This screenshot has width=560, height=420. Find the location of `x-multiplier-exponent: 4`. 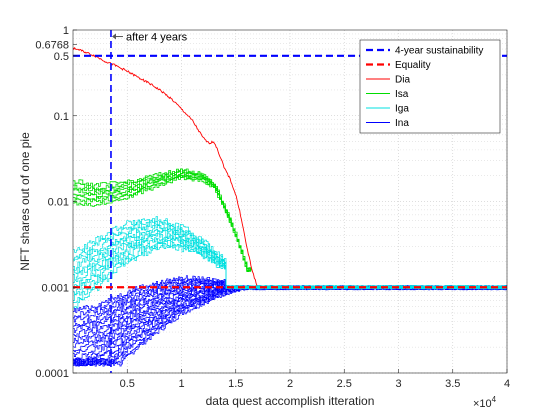

x-multiplier-exponent: 4 is located at coordinates (494, 399).